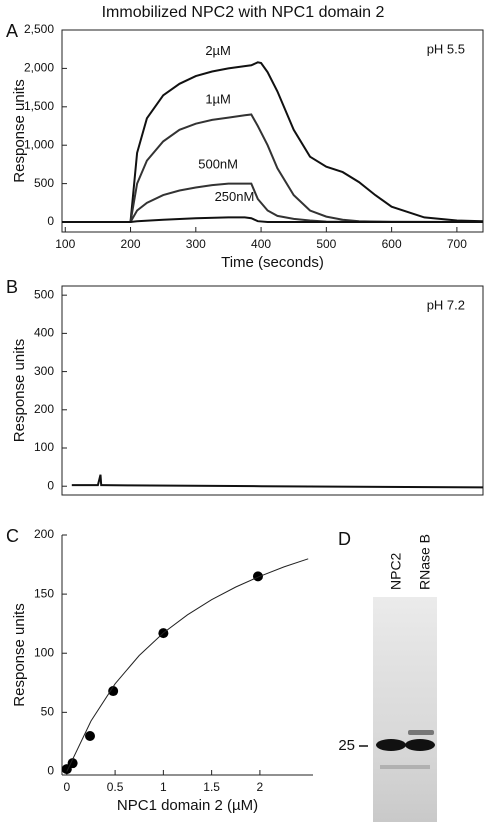  Describe the element at coordinates (12, 287) in the screenshot. I see `panel-letter: B` at that location.